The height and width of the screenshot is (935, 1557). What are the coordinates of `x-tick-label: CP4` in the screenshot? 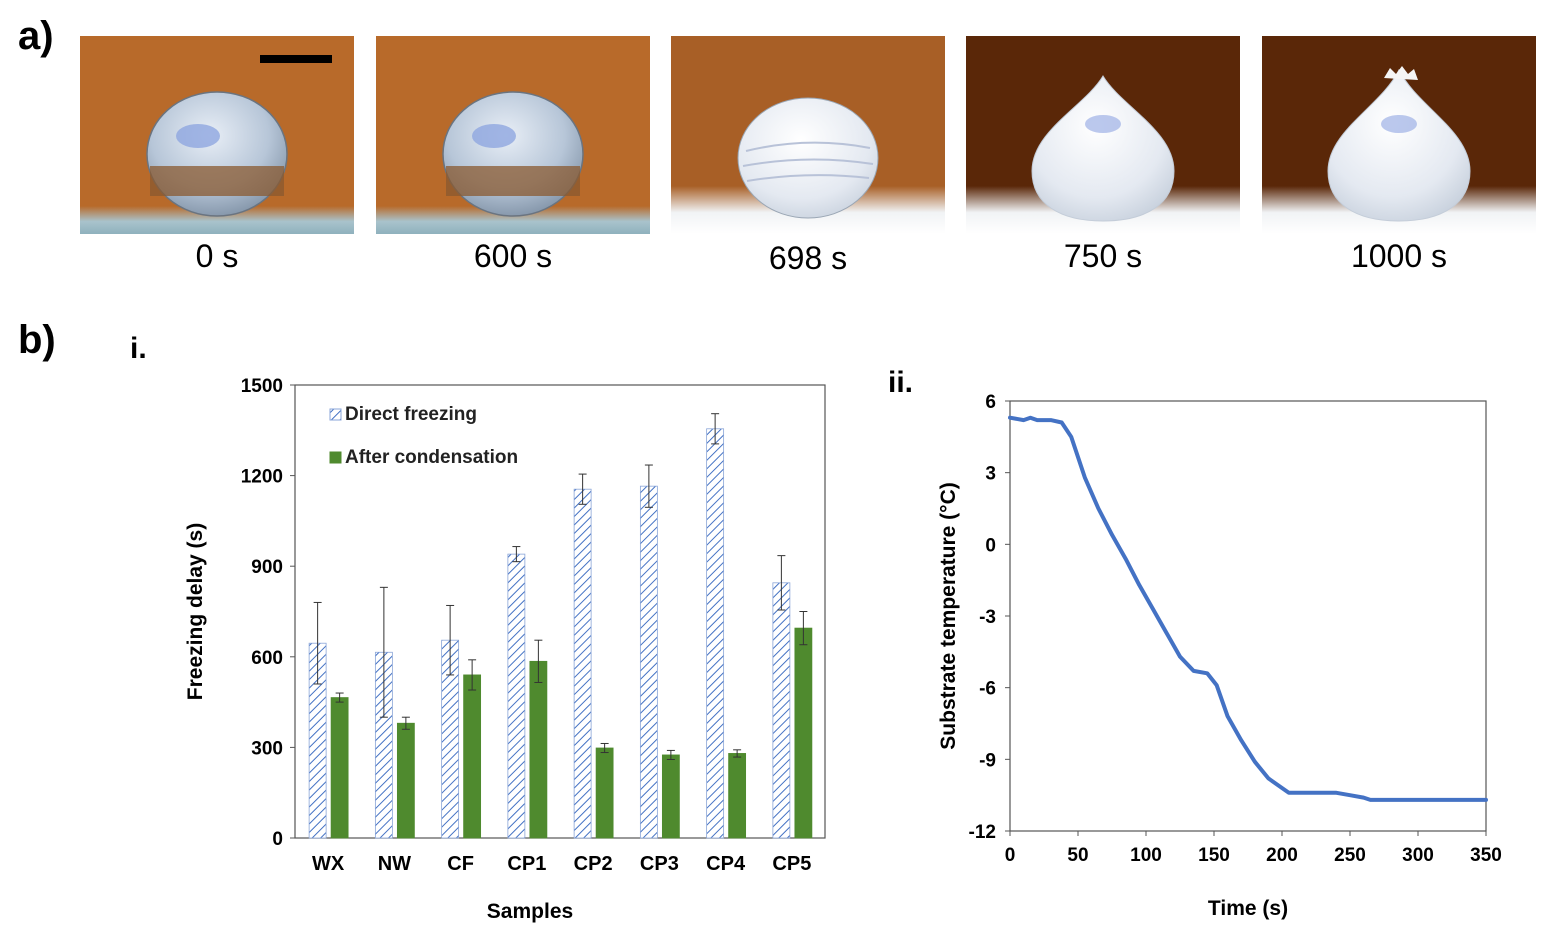 It's located at (726, 864).